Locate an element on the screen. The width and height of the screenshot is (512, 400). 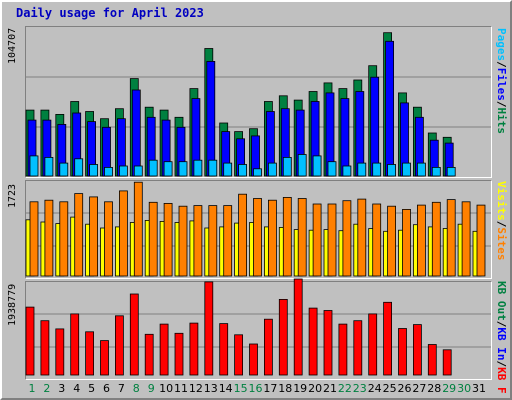
x-tick-label: 10 is located at coordinates (166, 388).